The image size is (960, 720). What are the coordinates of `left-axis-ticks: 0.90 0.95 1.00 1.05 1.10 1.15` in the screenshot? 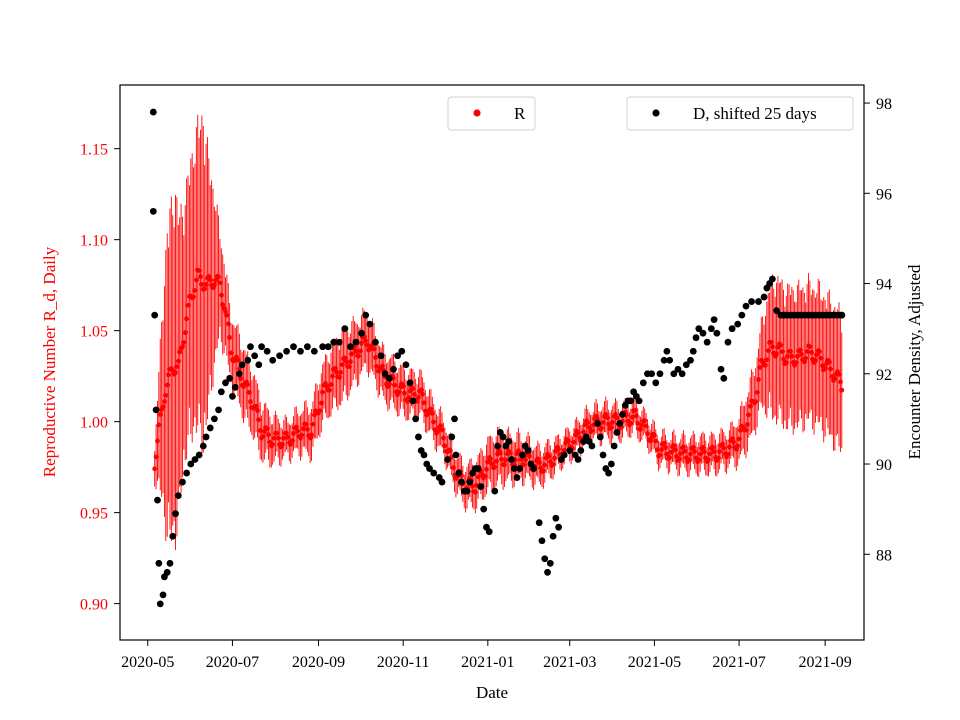 It's located at (100, 378).